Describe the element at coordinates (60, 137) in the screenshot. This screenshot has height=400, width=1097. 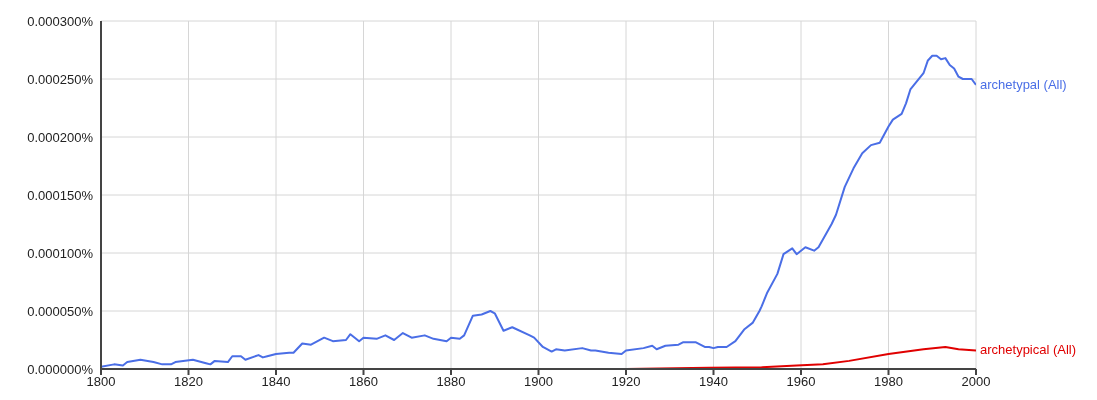
I see `y-tick-label: 0.000200%` at that location.